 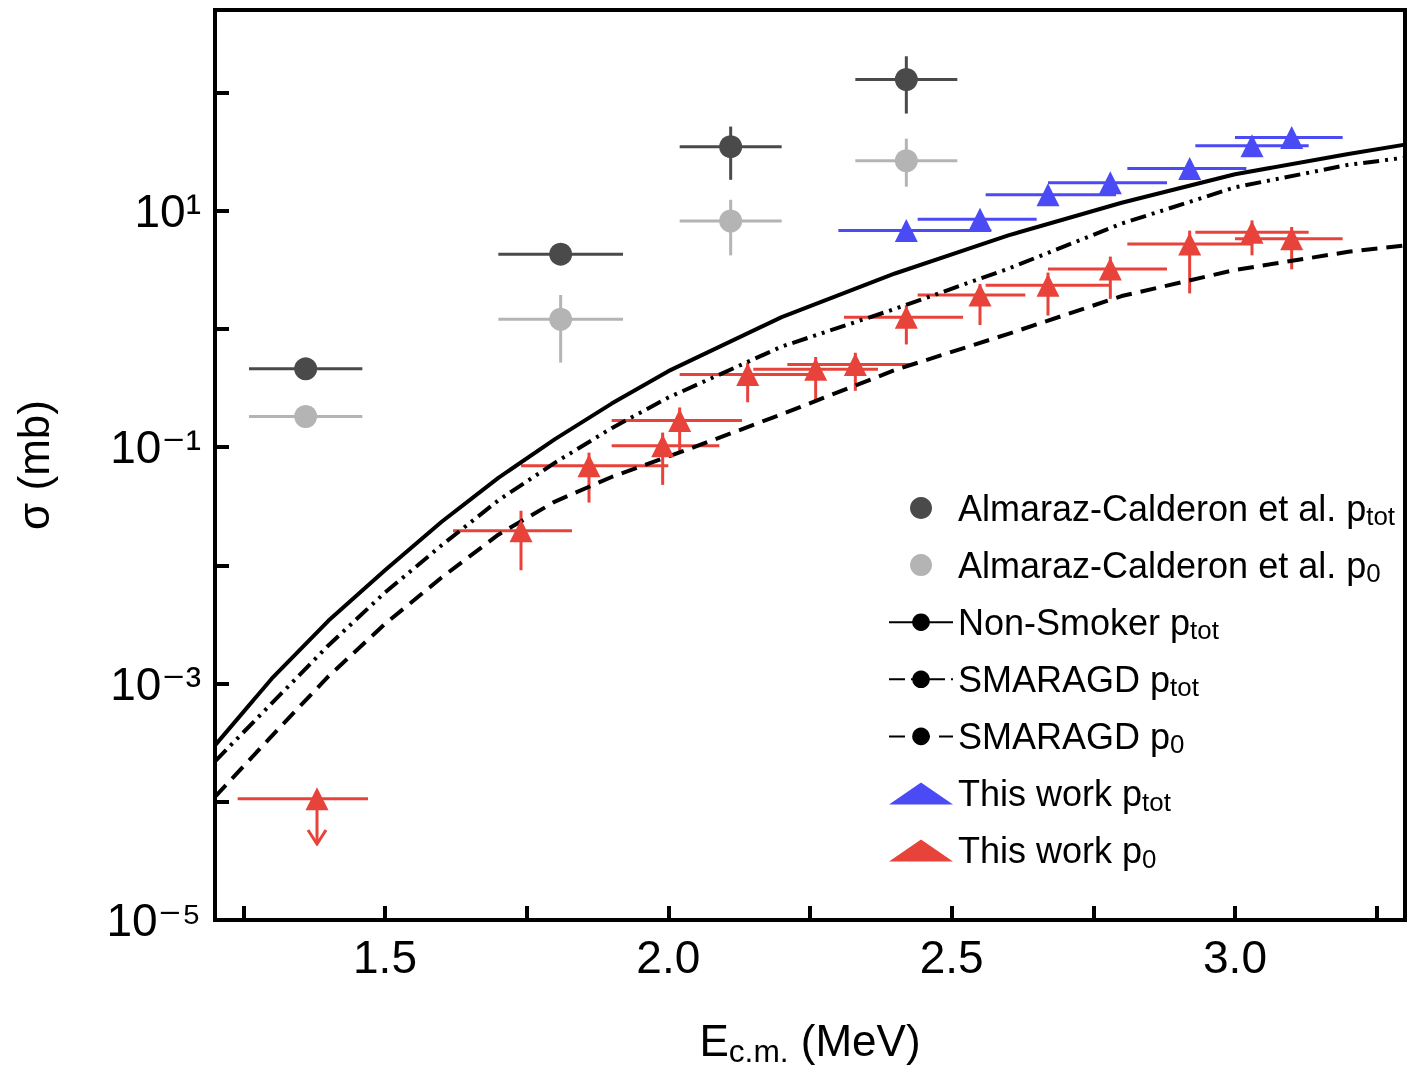 I want to click on x-tick-label: 3.0, so click(x=1235, y=957).